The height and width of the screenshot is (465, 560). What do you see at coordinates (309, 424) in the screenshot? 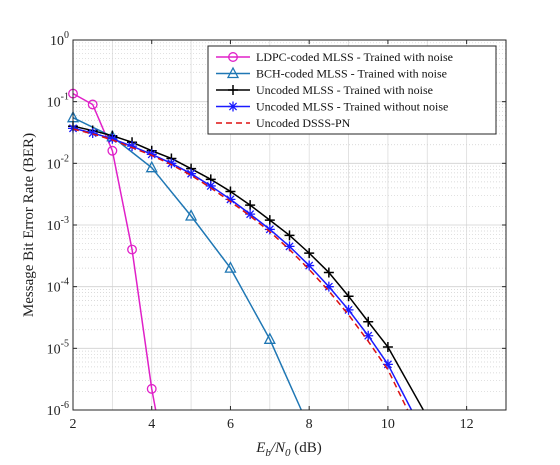
I see `x-tick-label: 8` at bounding box center [309, 424].